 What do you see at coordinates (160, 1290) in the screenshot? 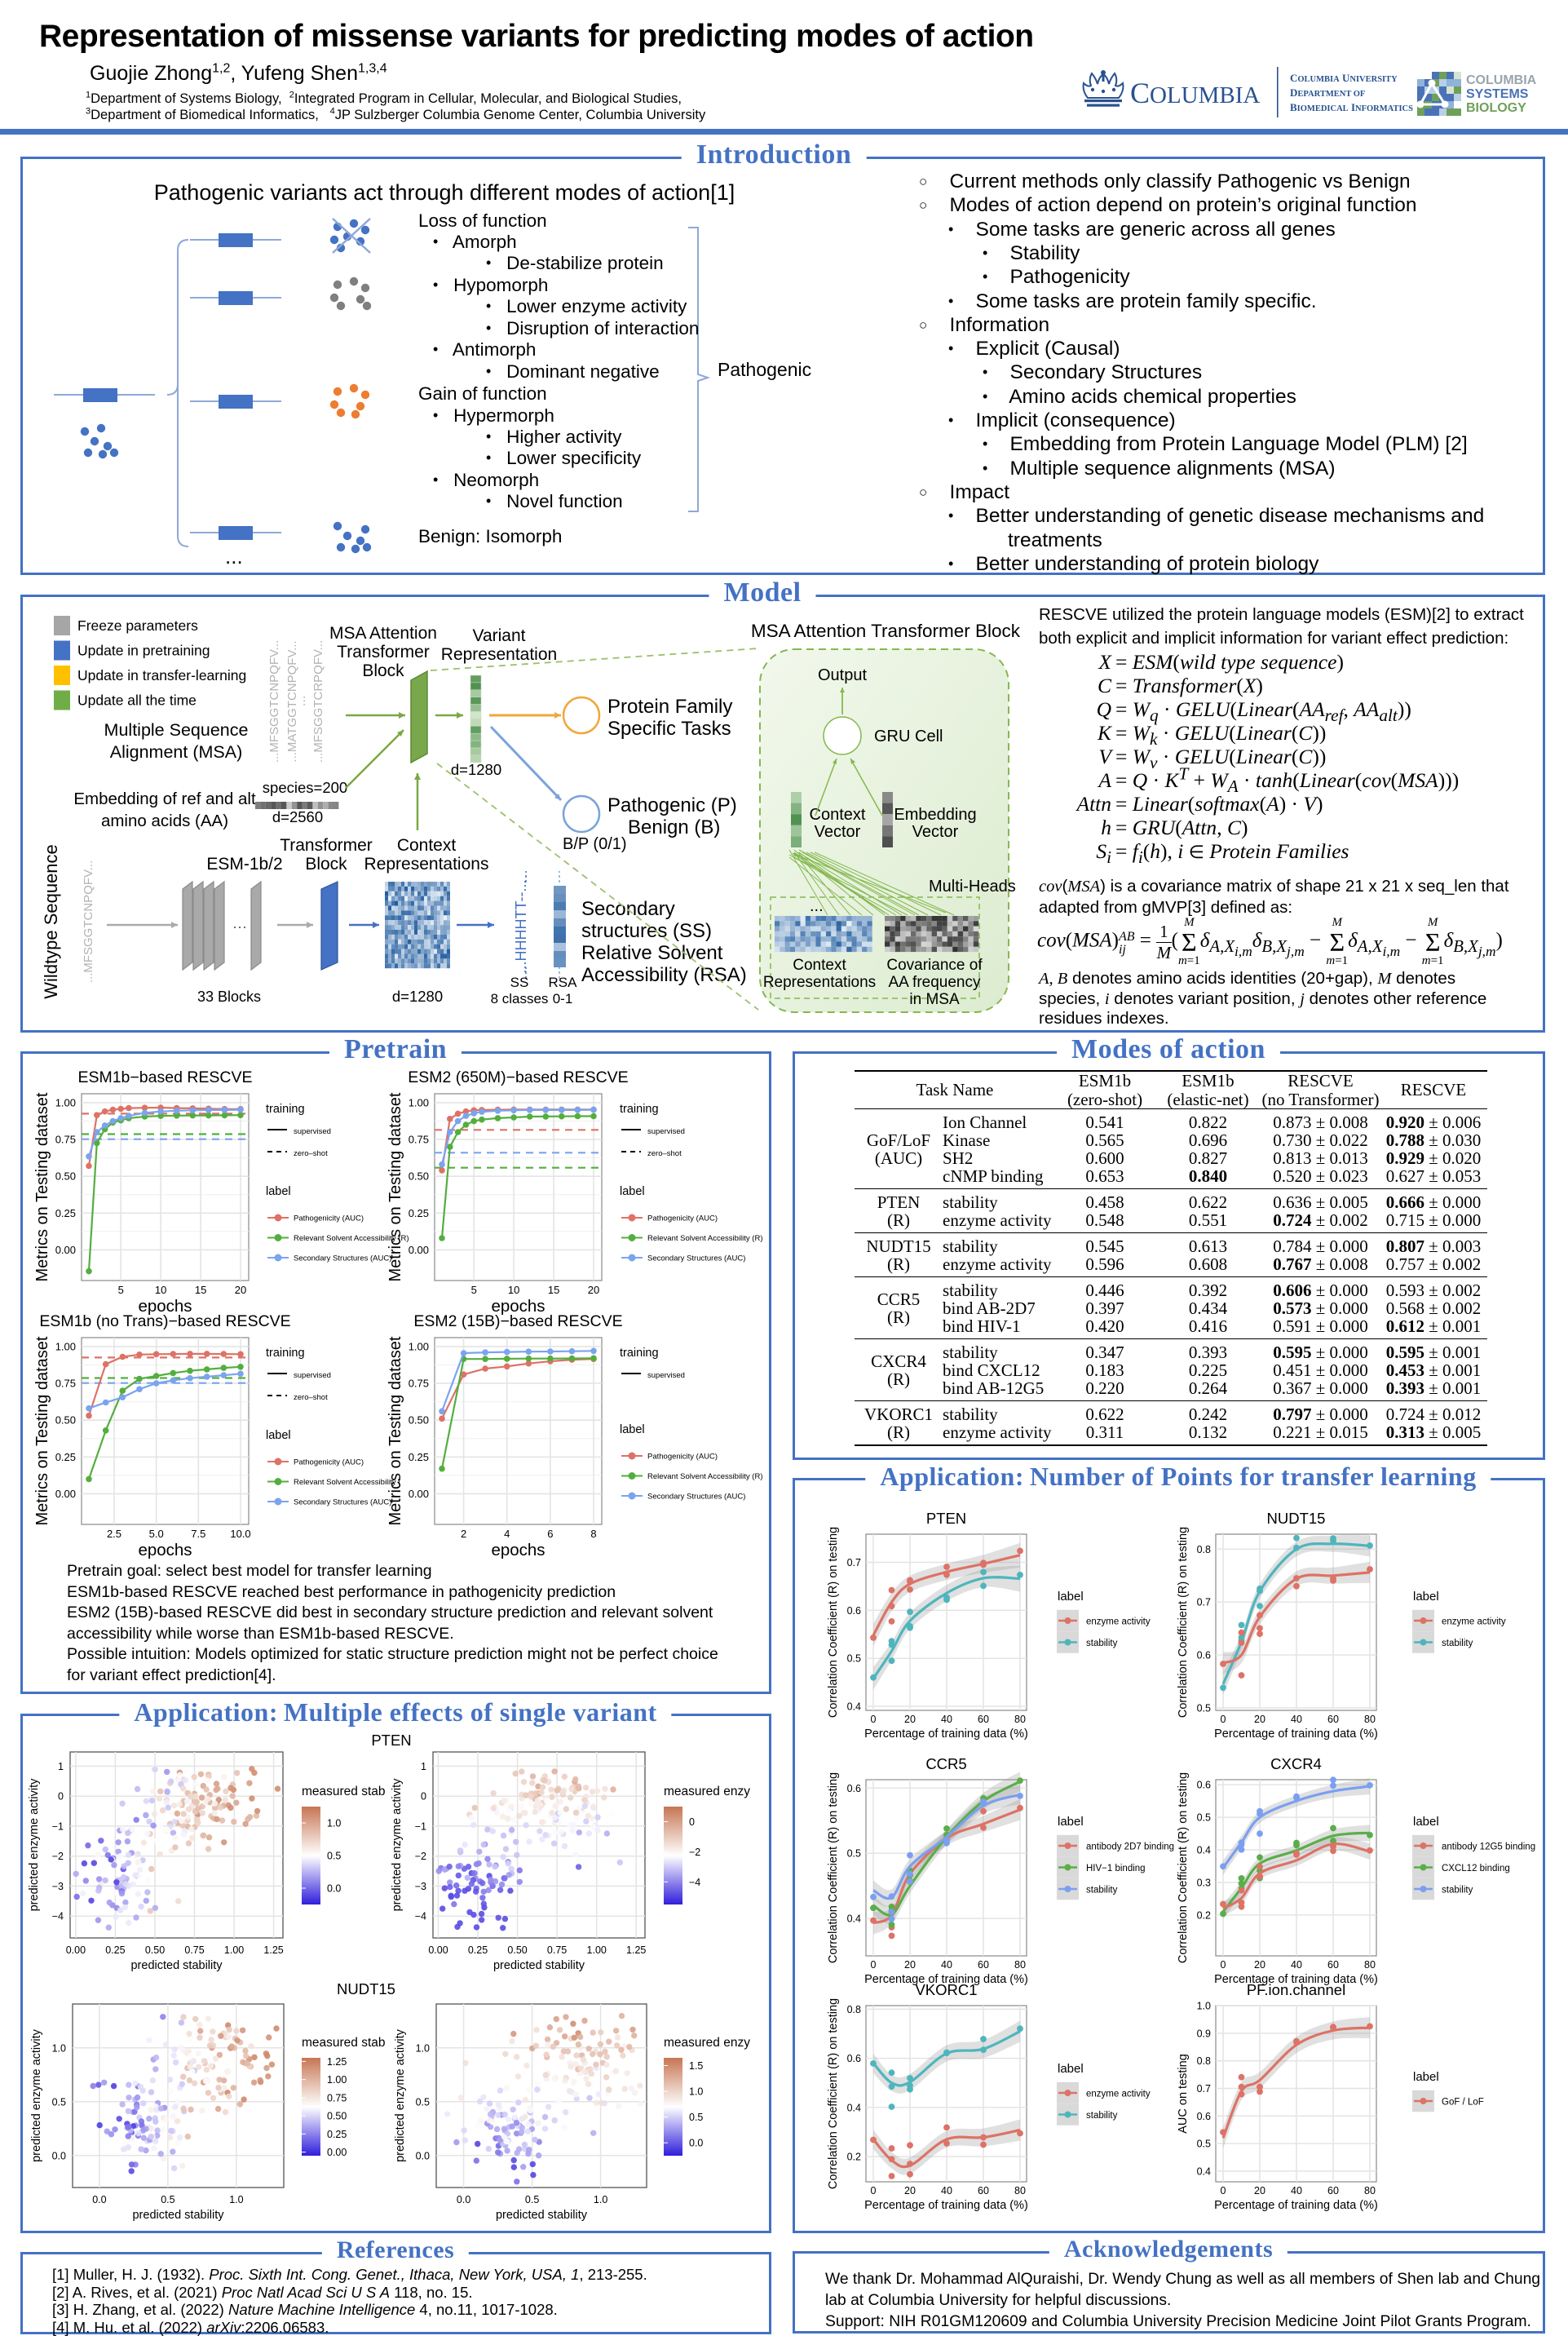
I see `svg-text: 10` at bounding box center [160, 1290].